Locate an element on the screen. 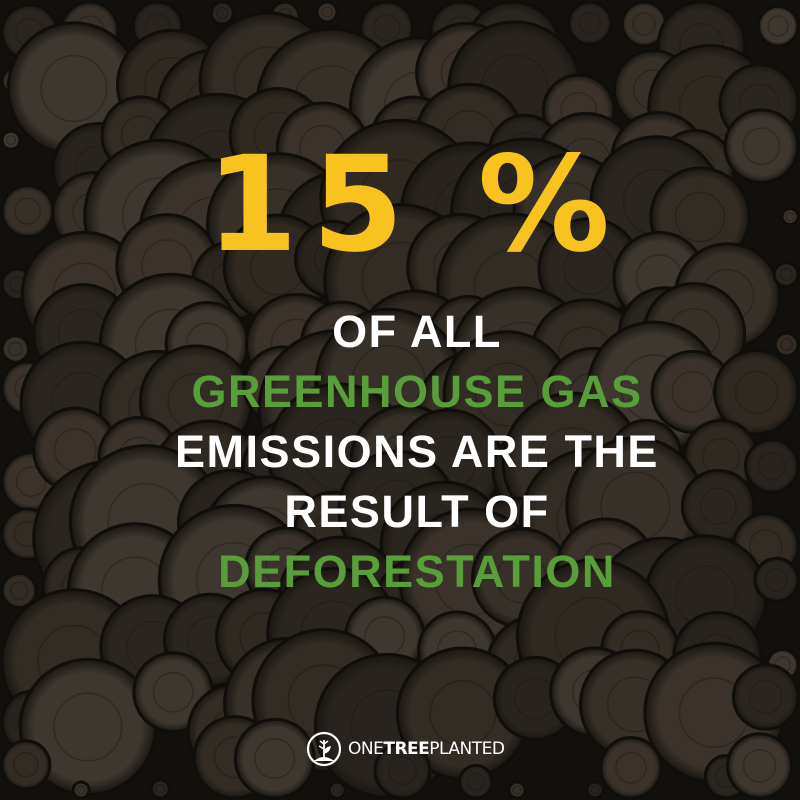  tree-sprout-circle-icon is located at coordinates (324, 749).